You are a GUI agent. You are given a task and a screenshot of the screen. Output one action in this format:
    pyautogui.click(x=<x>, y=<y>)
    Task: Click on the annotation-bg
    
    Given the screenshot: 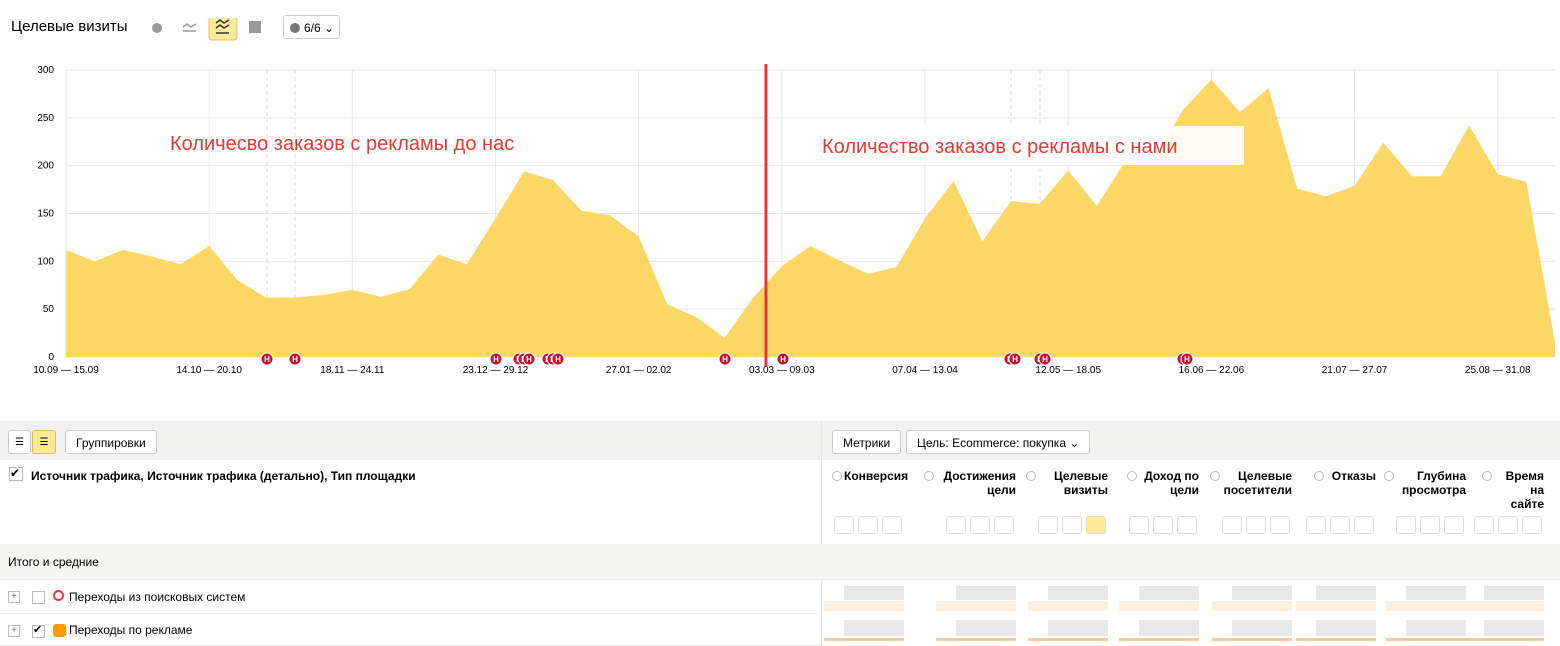 What is the action you would take?
    pyautogui.click(x=1029, y=145)
    